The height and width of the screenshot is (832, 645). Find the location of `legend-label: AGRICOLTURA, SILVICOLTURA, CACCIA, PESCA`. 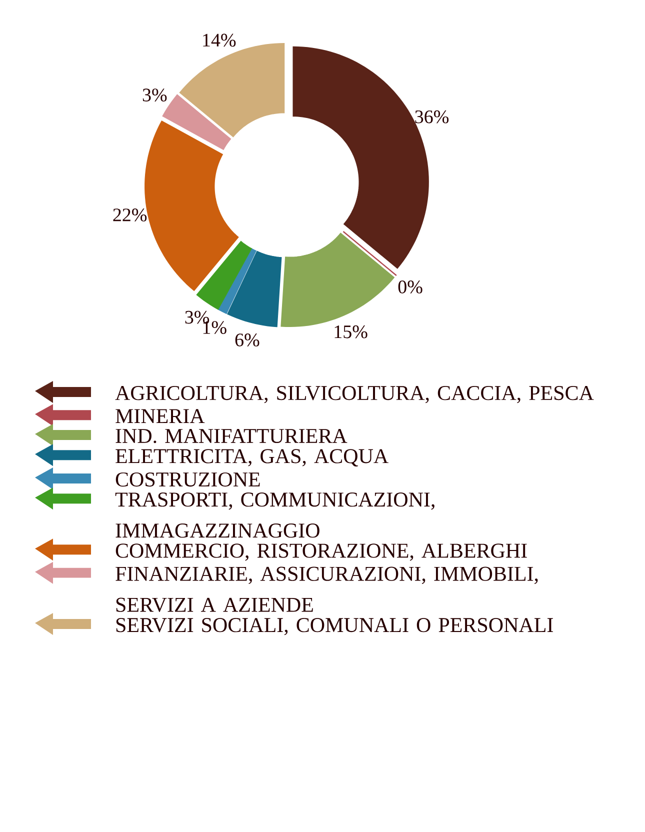

legend-label: AGRICOLTURA, SILVICOLTURA, CACCIA, PESCA is located at coordinates (354, 395).